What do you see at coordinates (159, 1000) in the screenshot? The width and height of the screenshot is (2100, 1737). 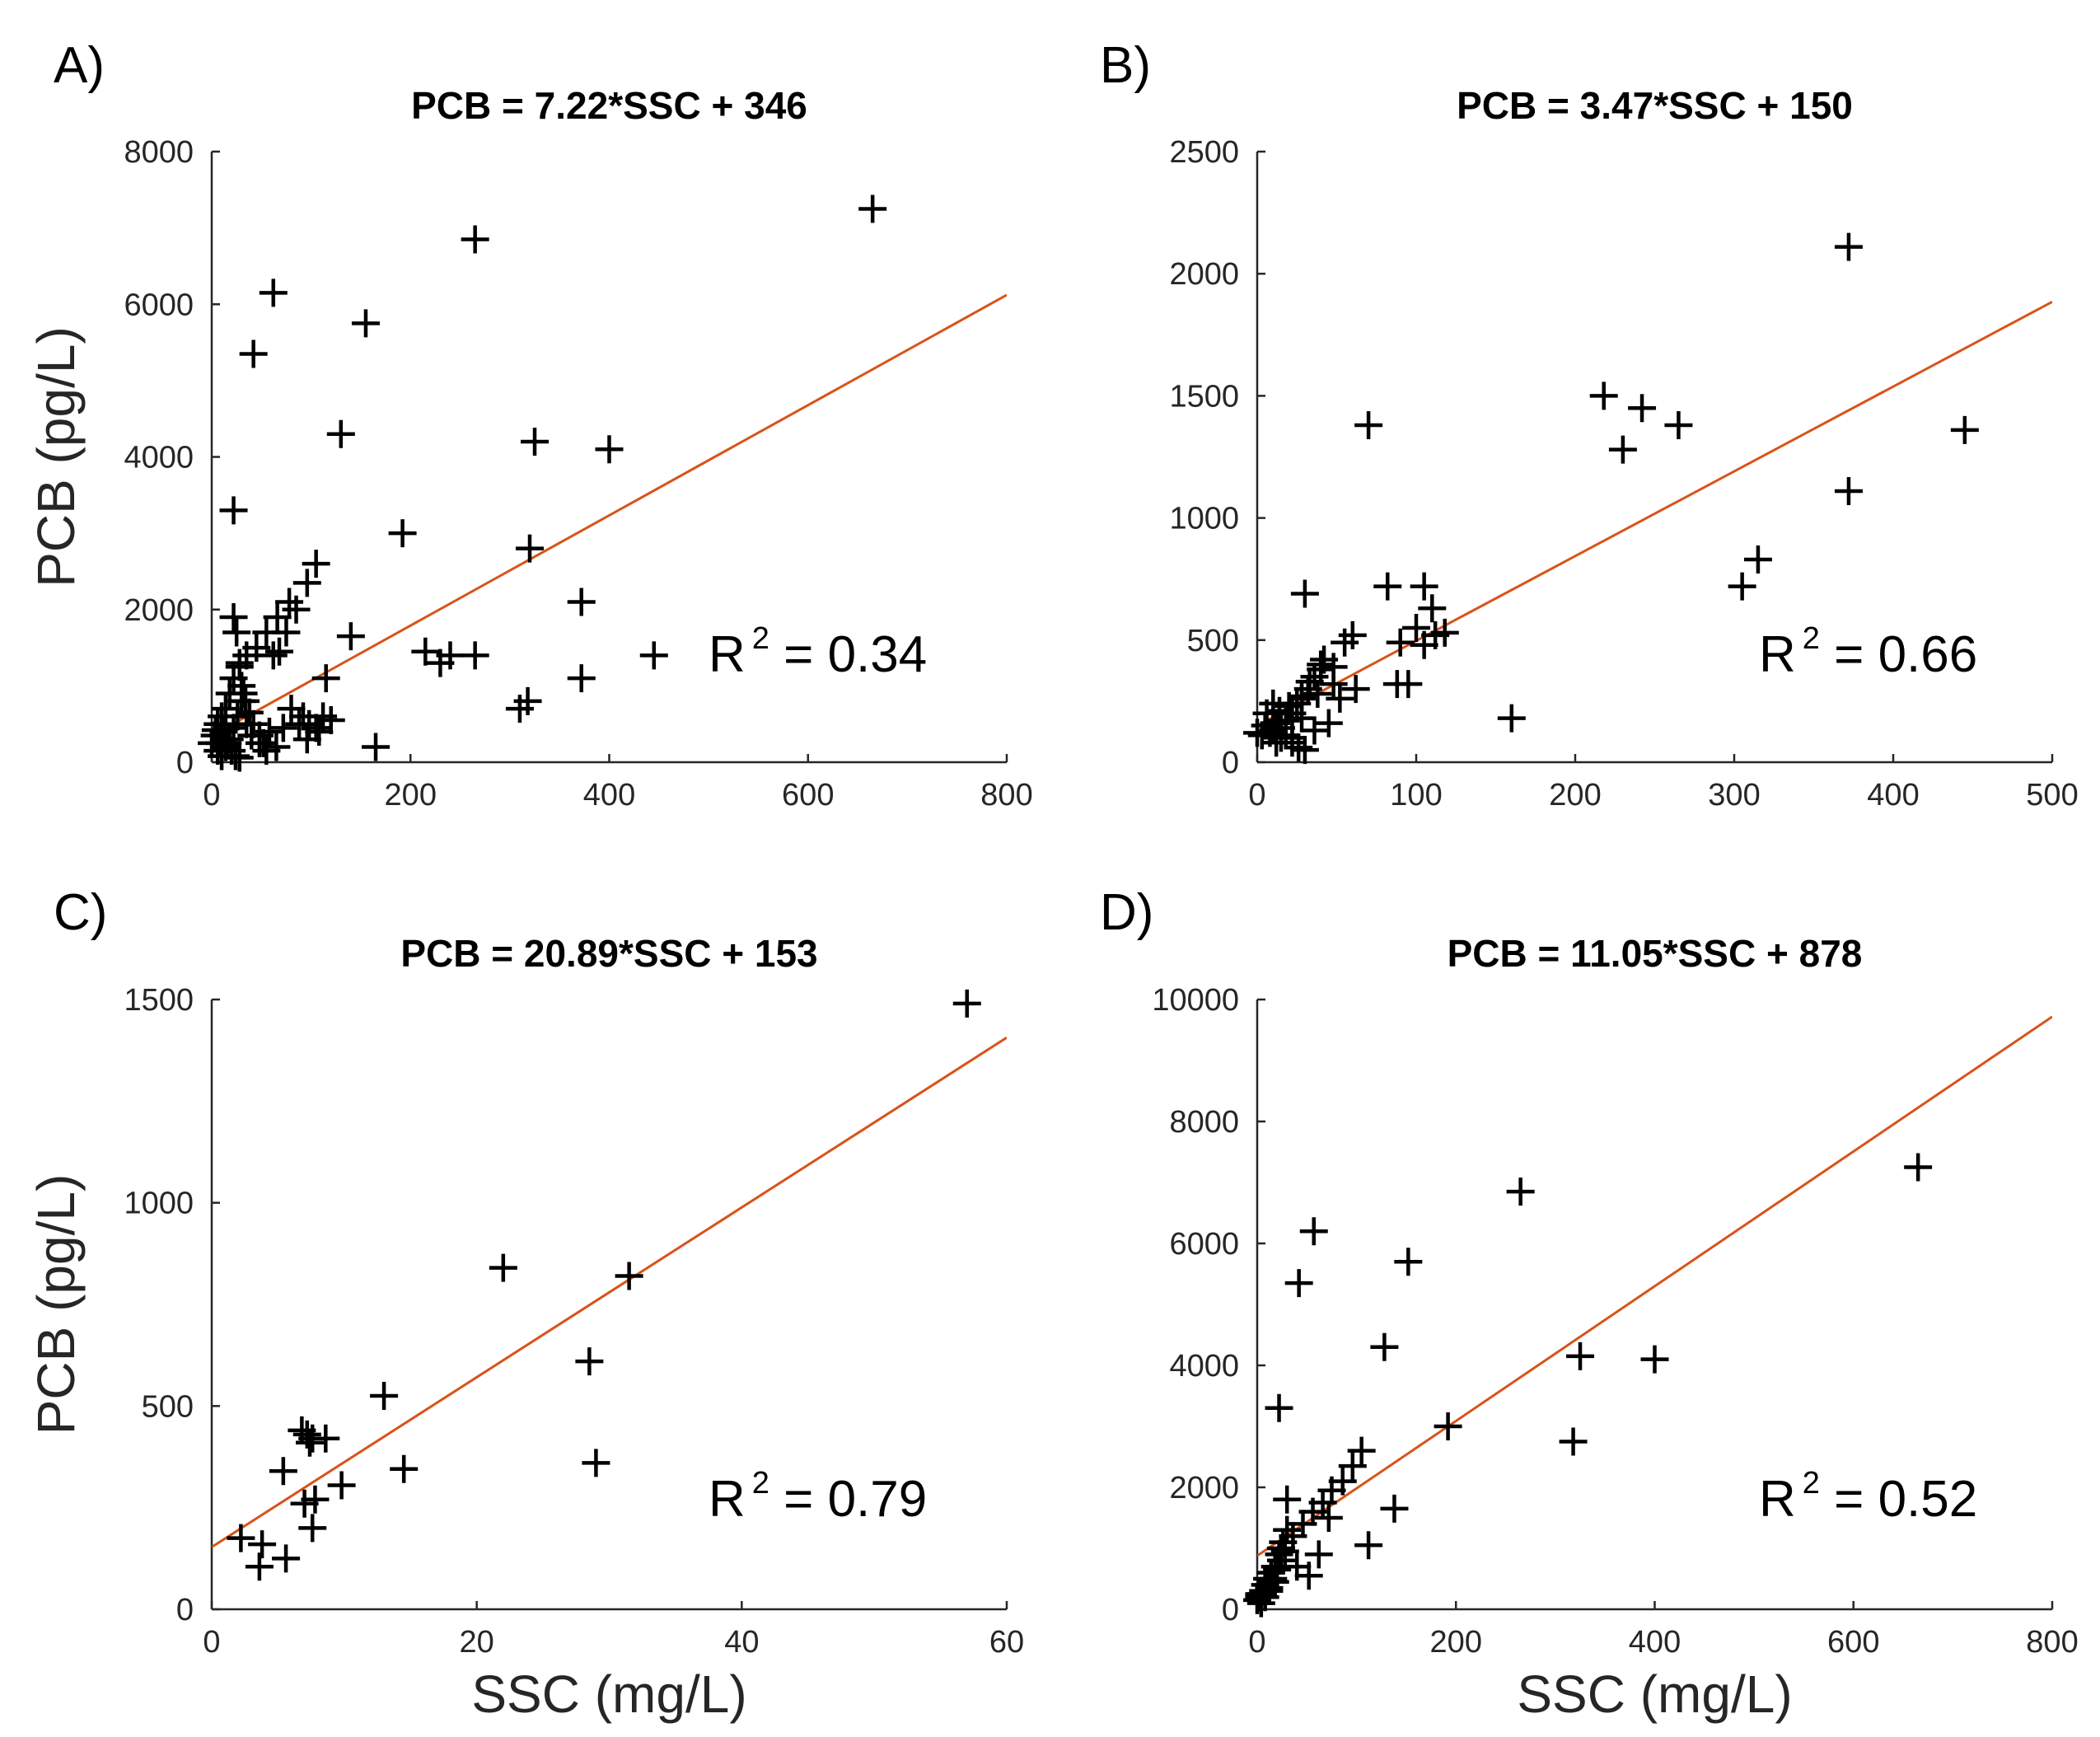 I see `y-tick-label: 1500` at bounding box center [159, 1000].